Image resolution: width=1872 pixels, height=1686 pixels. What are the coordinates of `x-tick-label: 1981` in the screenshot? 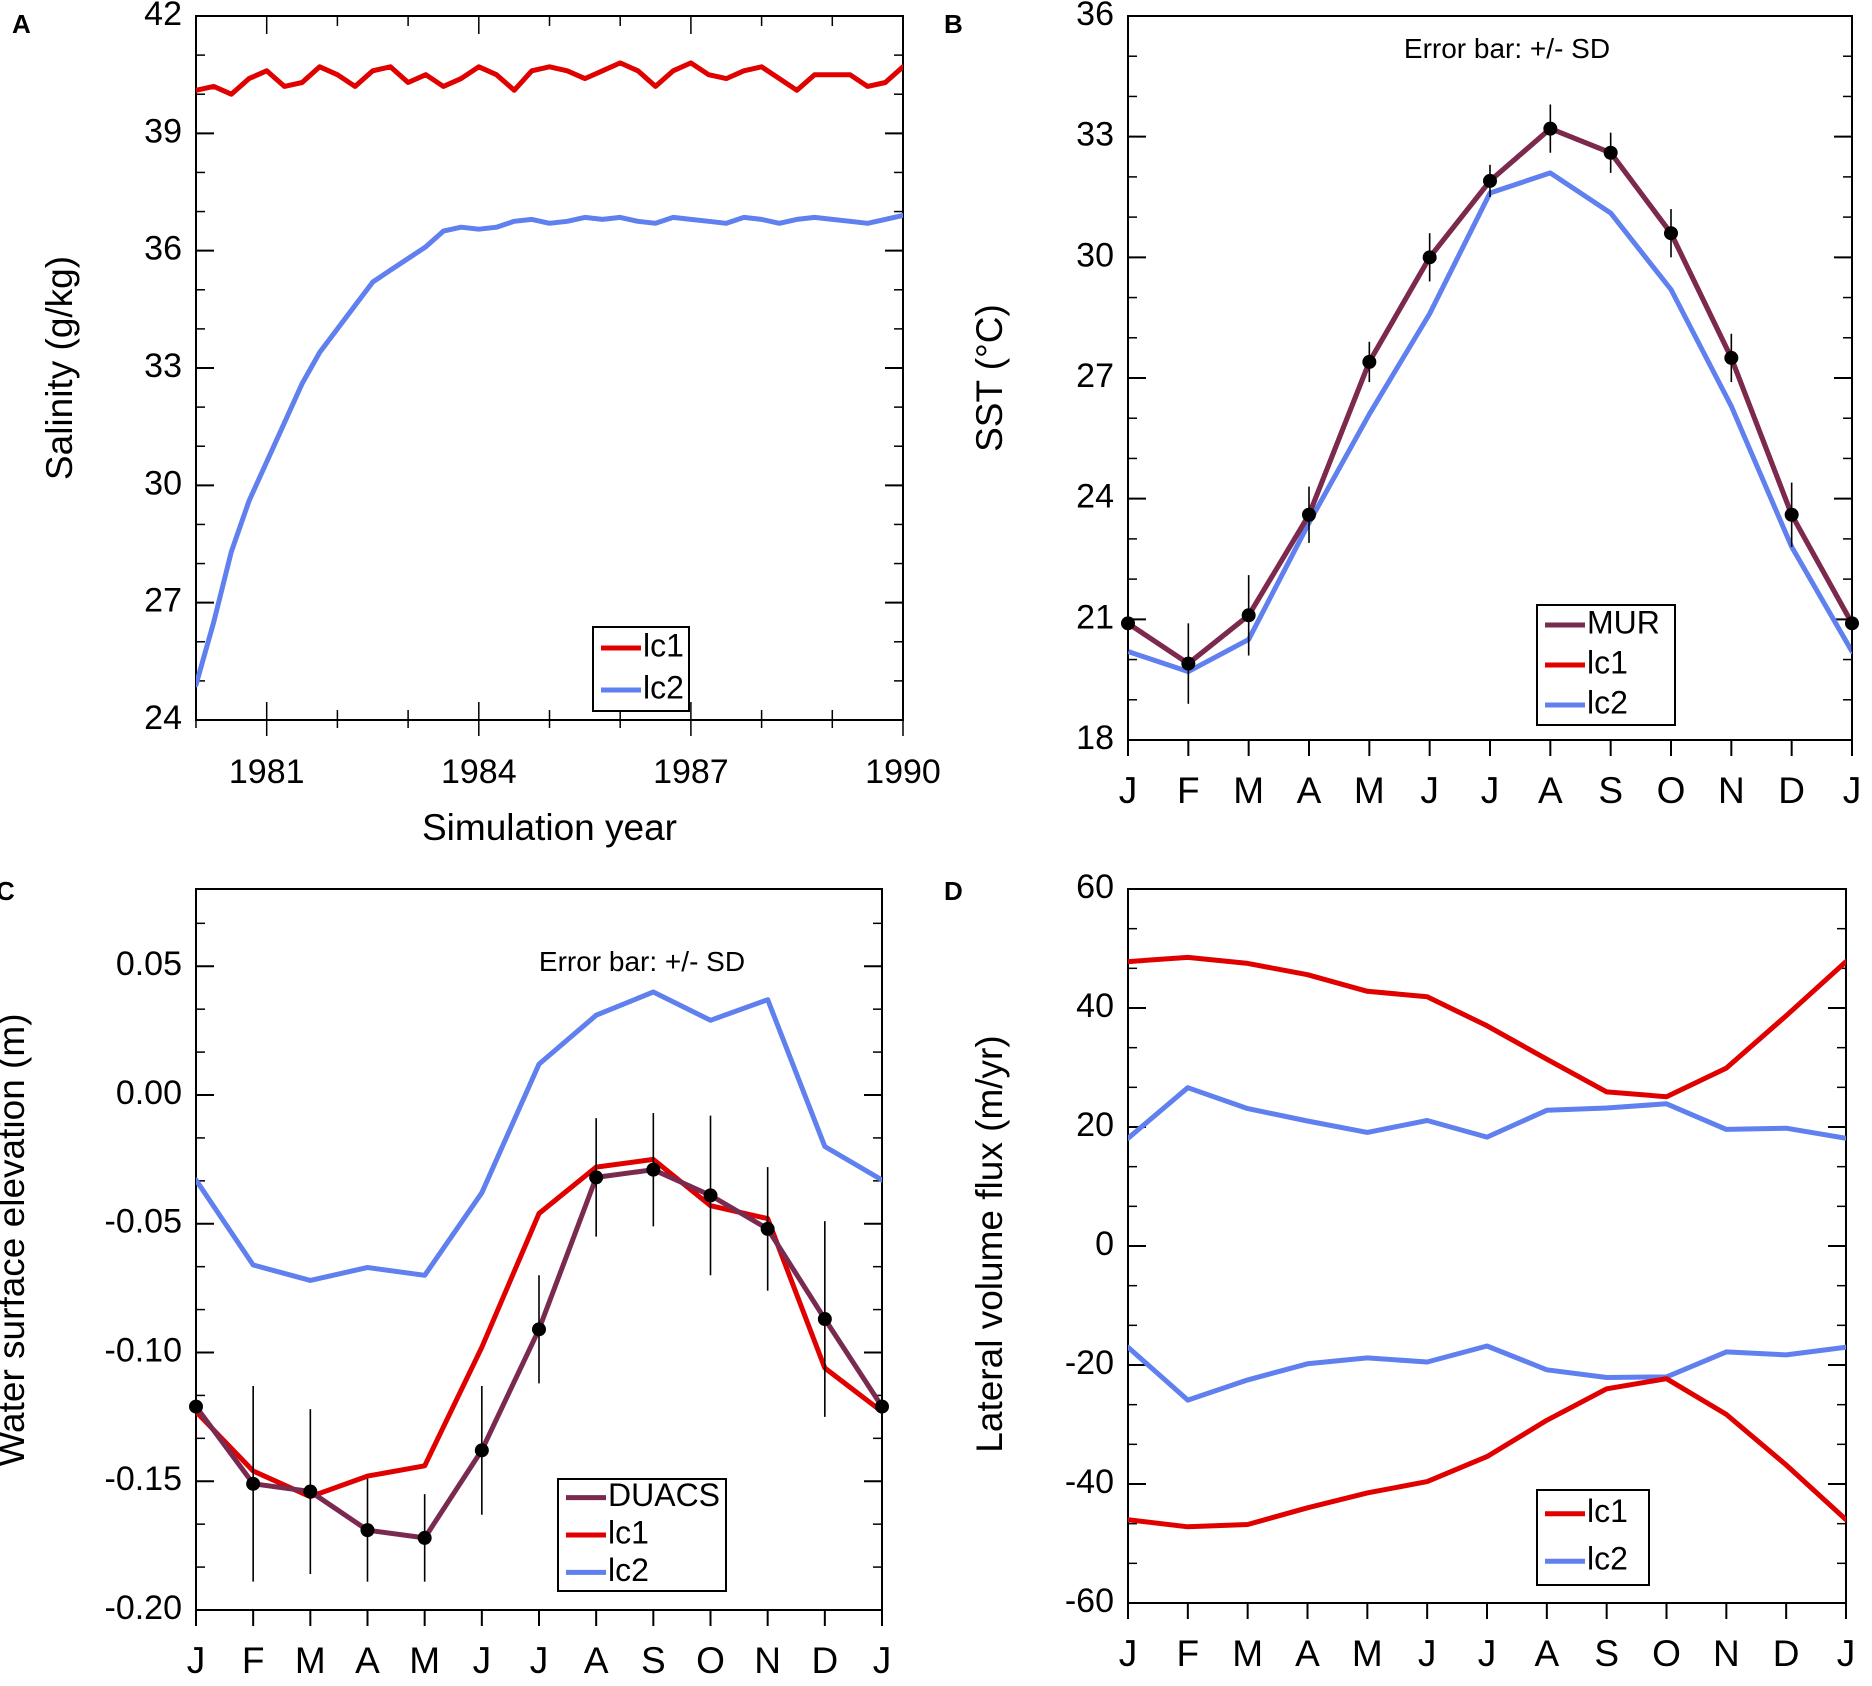 It's located at (267, 772).